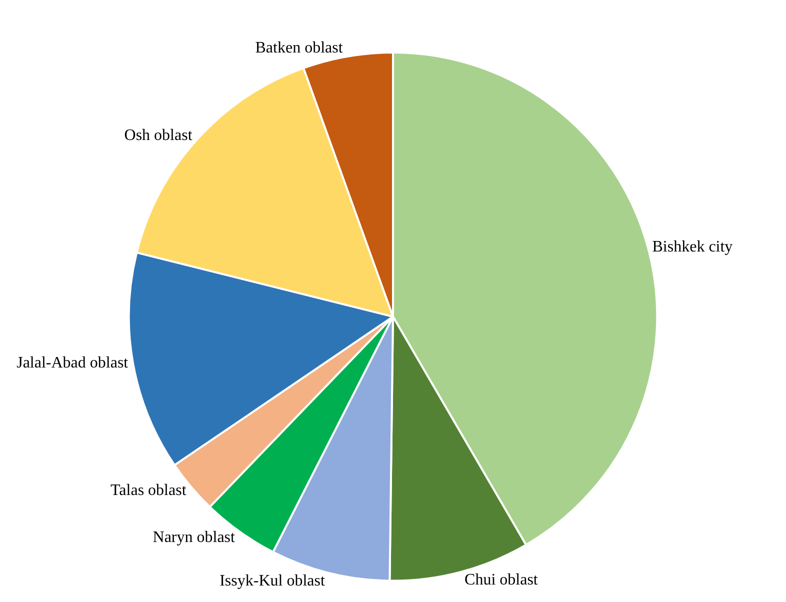  Describe the element at coordinates (158, 135) in the screenshot. I see `slice-label: Osh oblast` at that location.